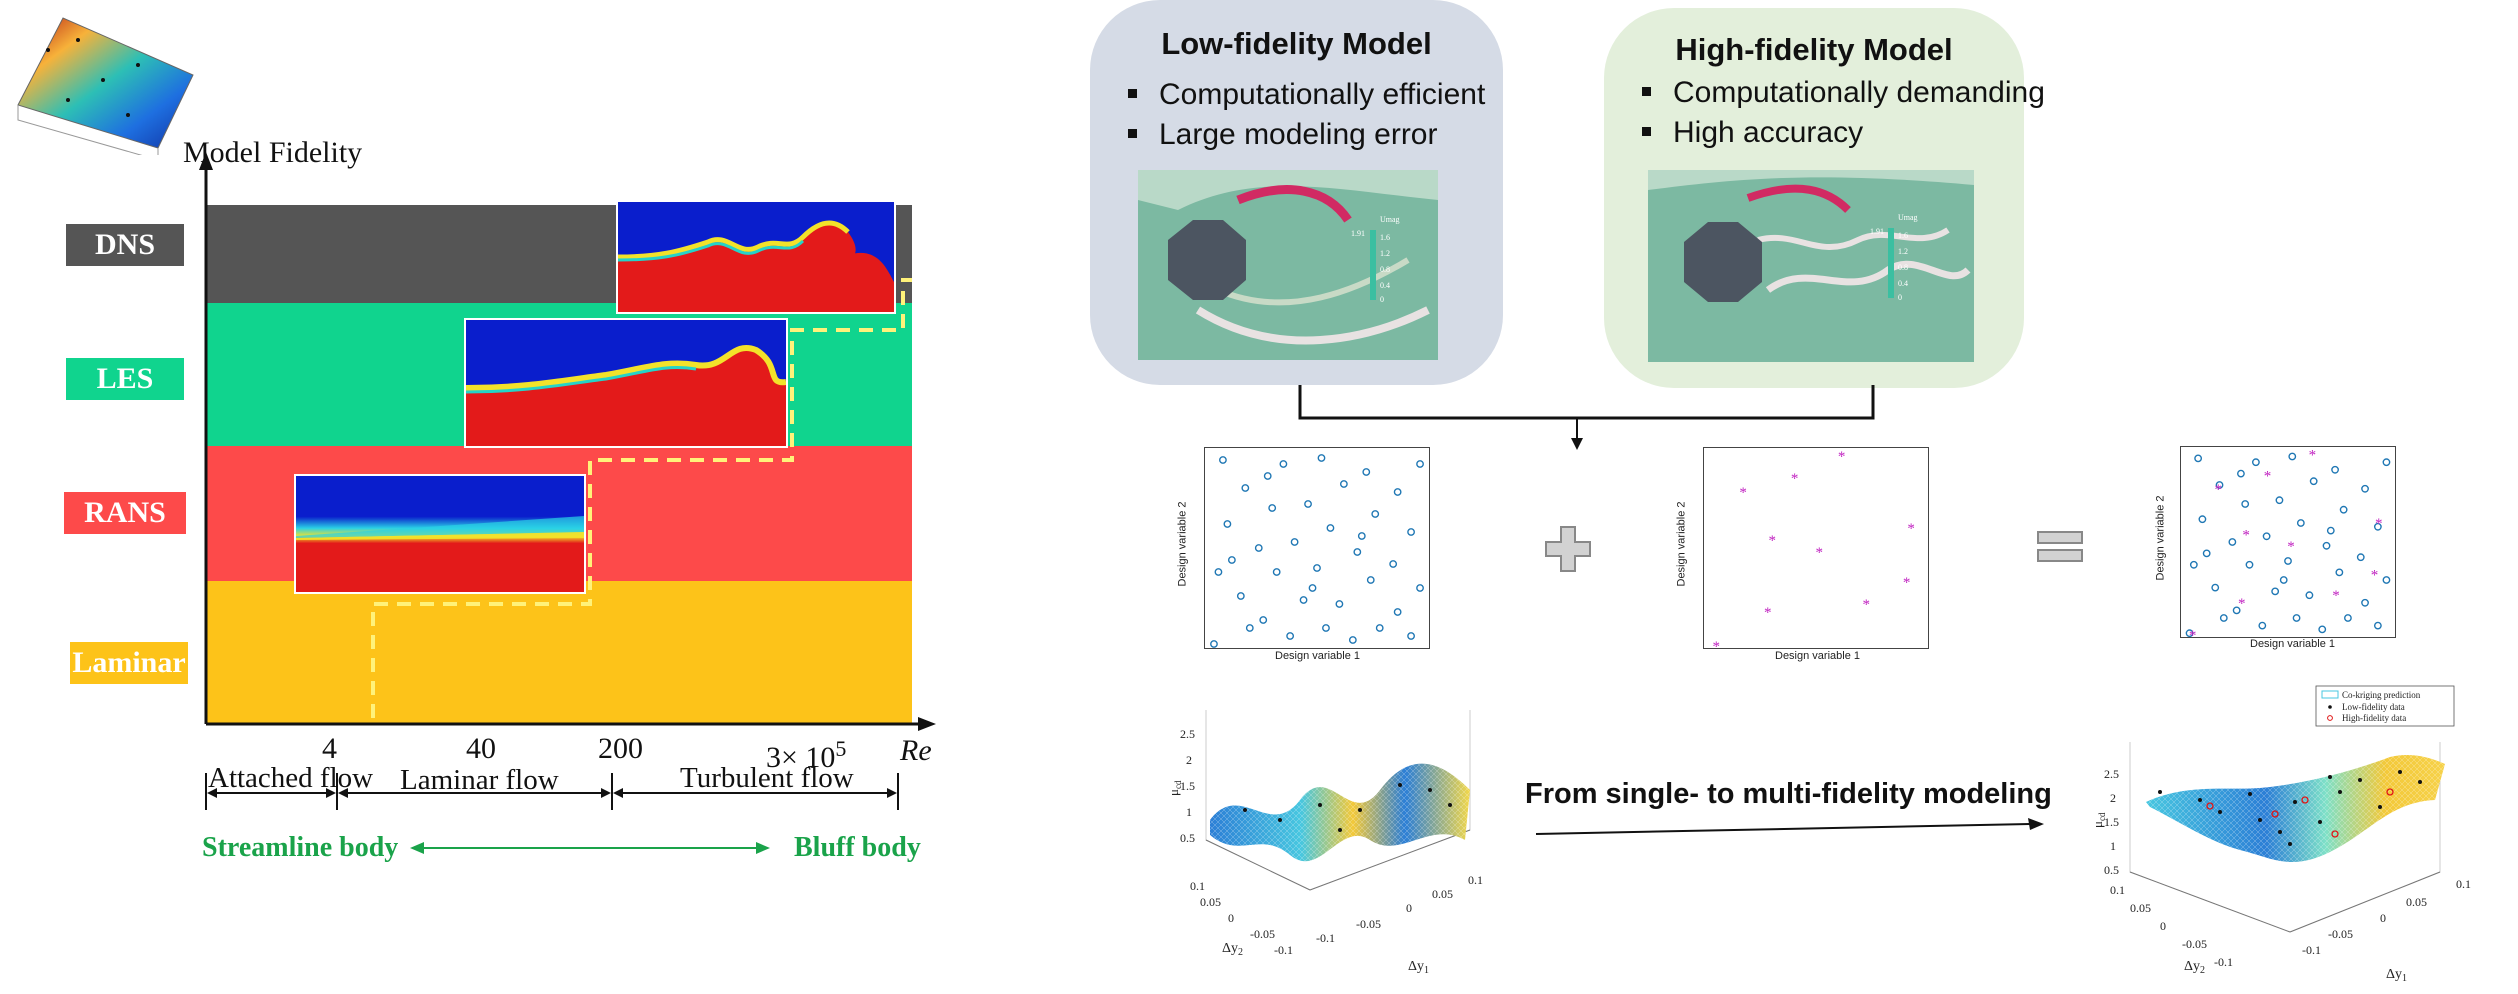 Image resolution: width=2518 pixels, height=994 pixels. I want to click on lf-samples-points, so click(1317, 551).